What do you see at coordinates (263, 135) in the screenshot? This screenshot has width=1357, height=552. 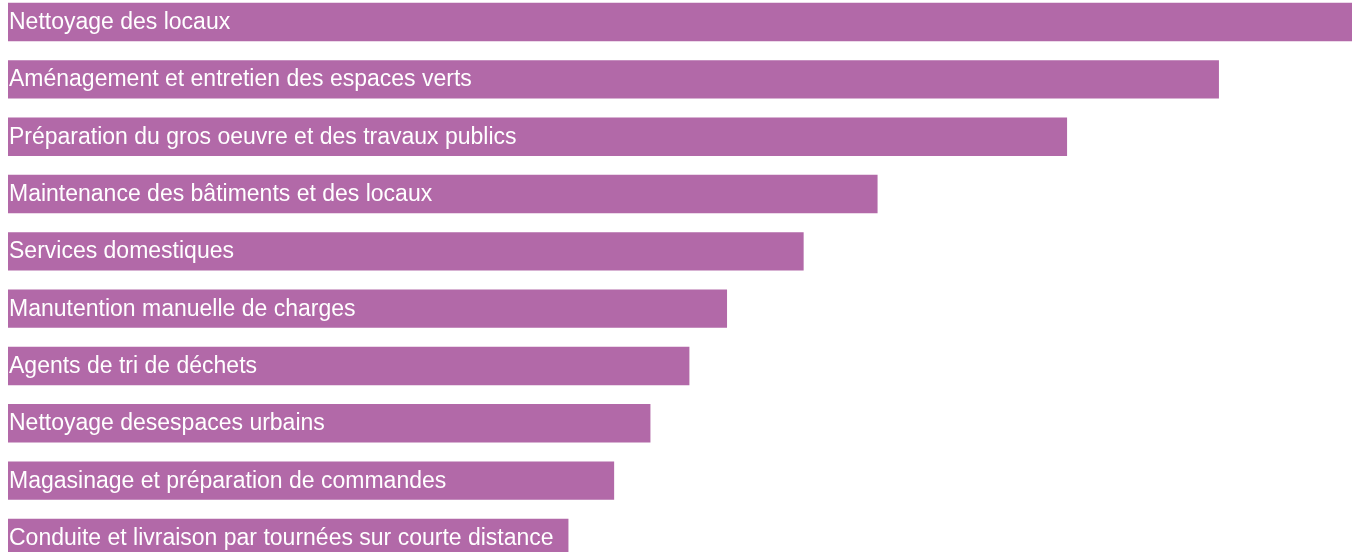 I see `y-tick-label: Préparation du gros oeuvre et des travaux publics` at bounding box center [263, 135].